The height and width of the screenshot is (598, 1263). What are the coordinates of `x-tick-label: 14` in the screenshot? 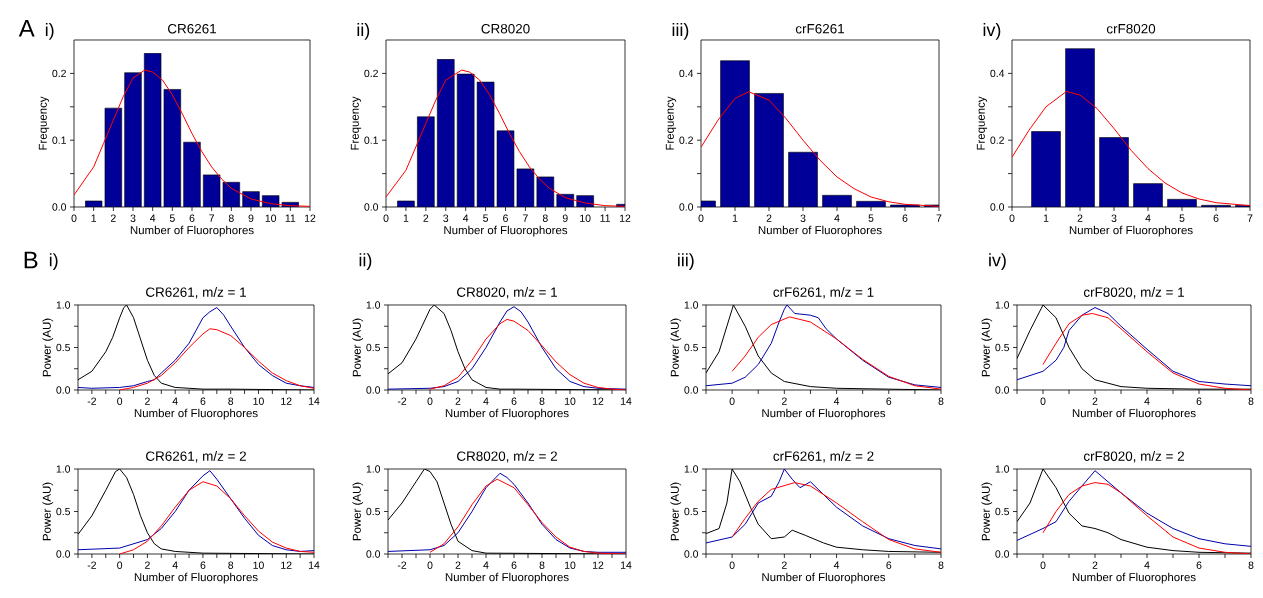 It's located at (314, 565).